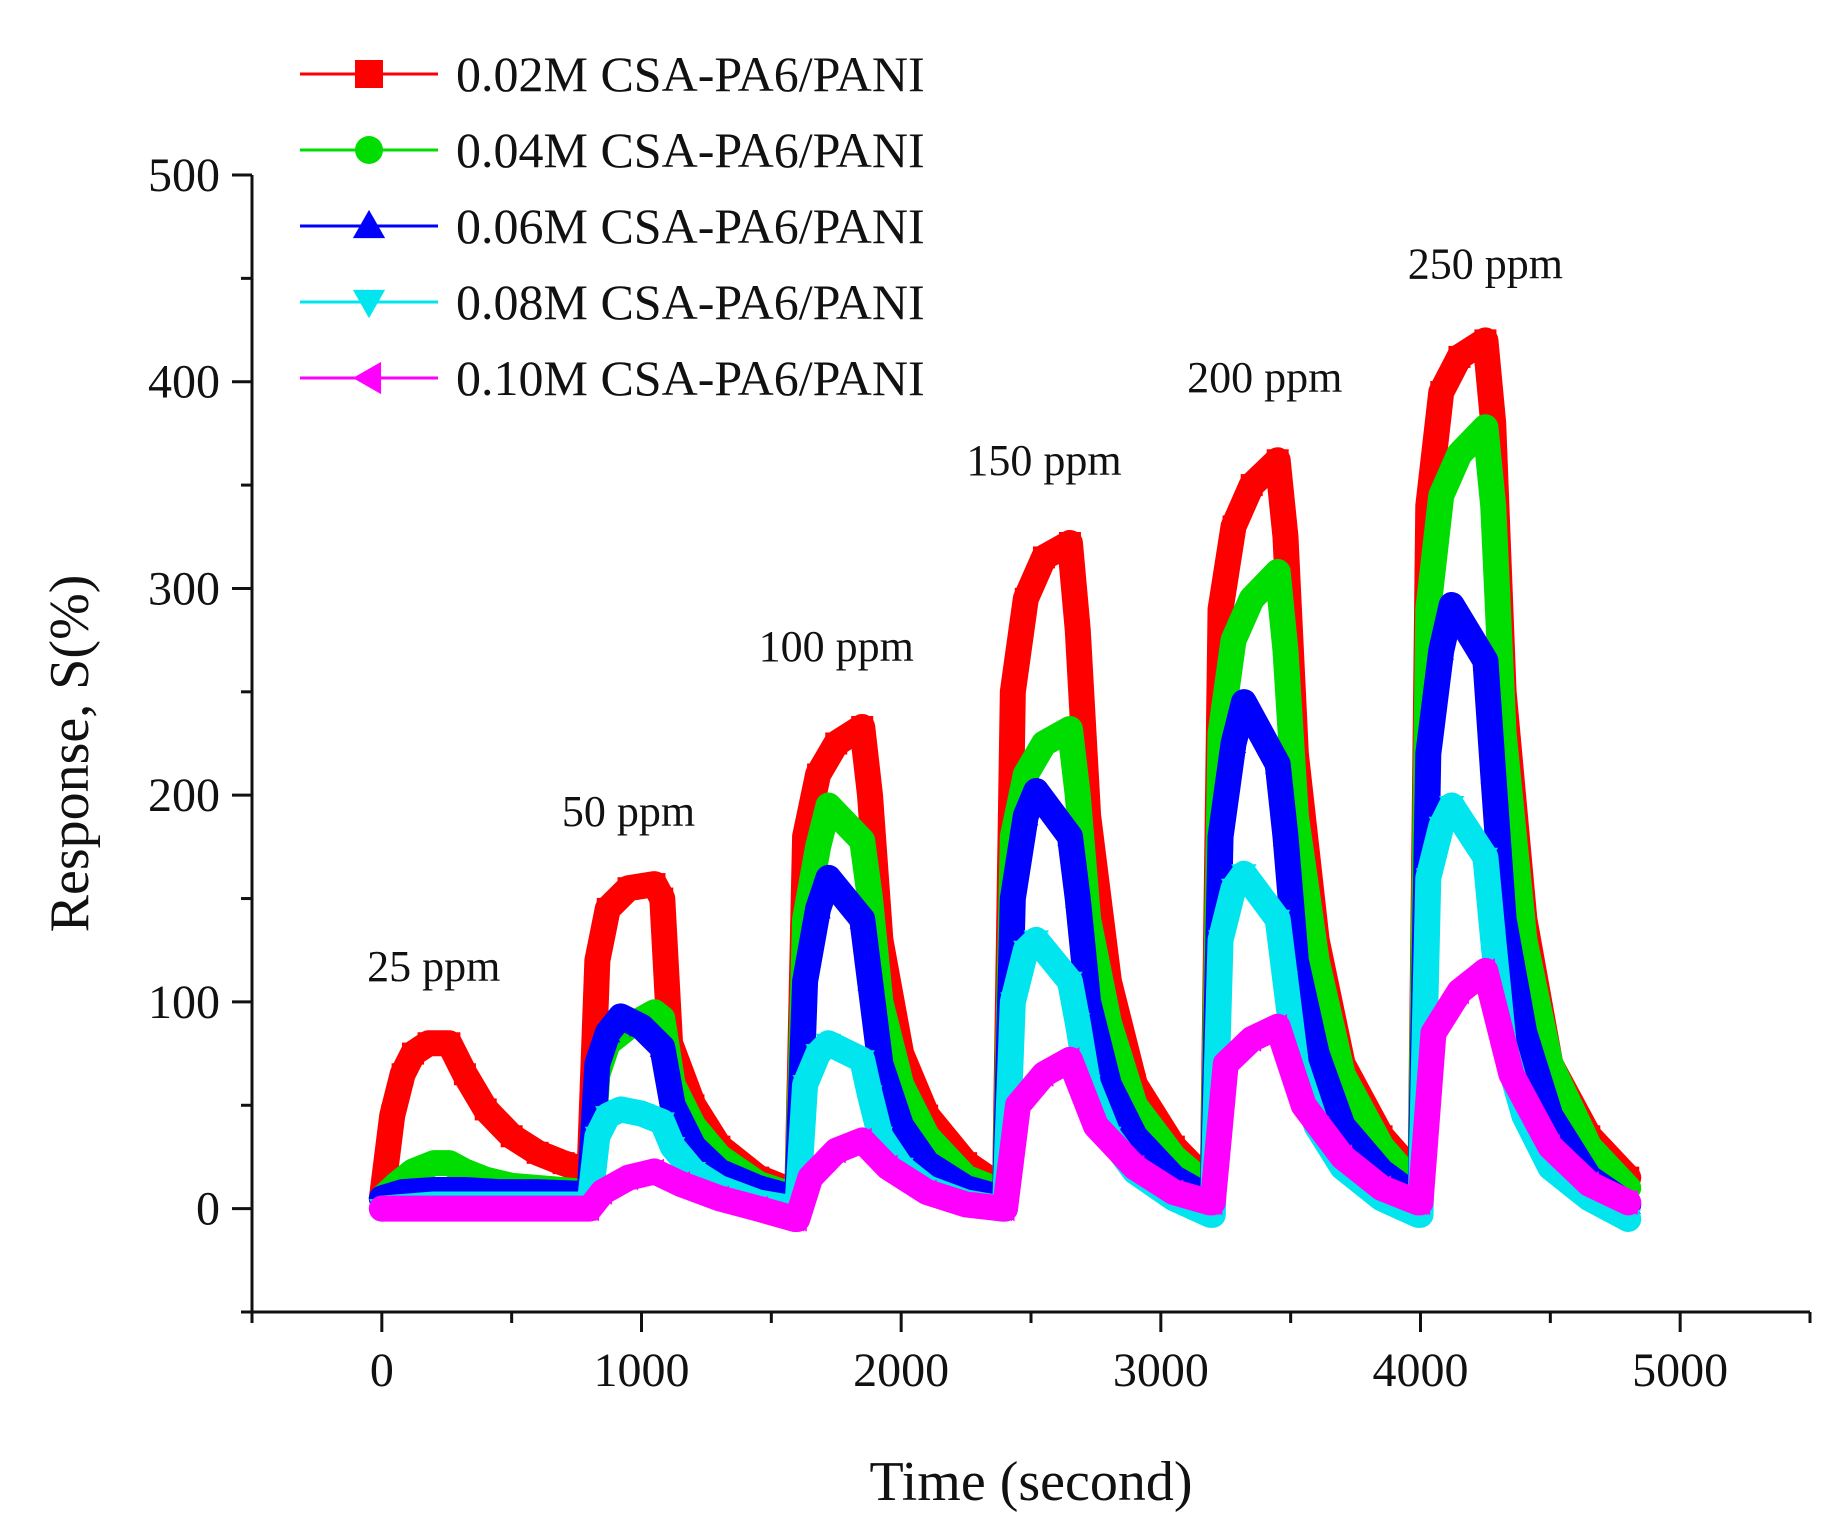  What do you see at coordinates (690, 378) in the screenshot?
I see `legend-label: 0.10M CSA-PA6/PANI` at bounding box center [690, 378].